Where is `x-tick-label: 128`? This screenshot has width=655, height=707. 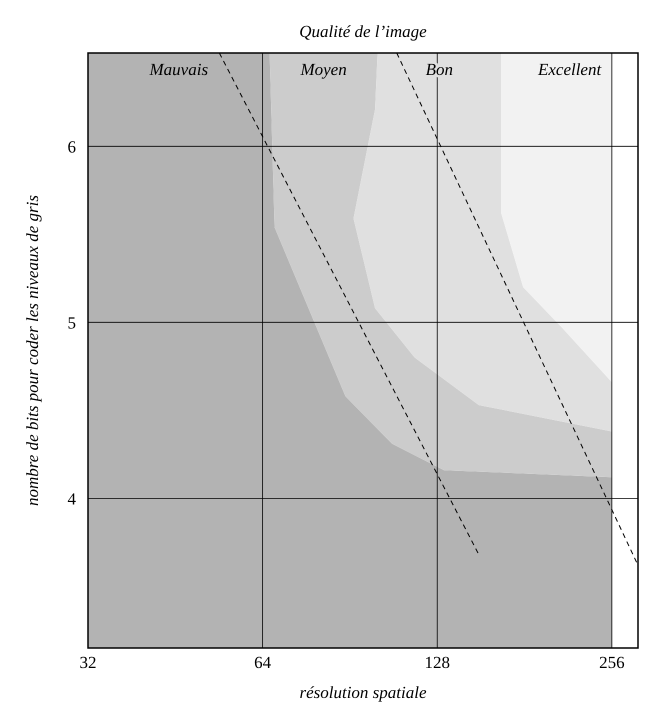
x-tick-label: 128 is located at coordinates (437, 662).